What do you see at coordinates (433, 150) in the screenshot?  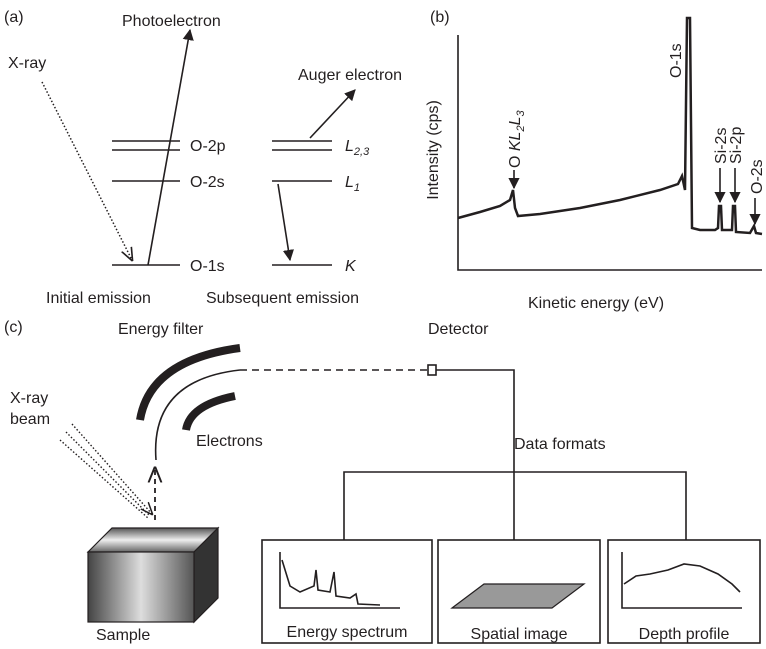 I see `y-axis-label: Intensity (cps)` at bounding box center [433, 150].